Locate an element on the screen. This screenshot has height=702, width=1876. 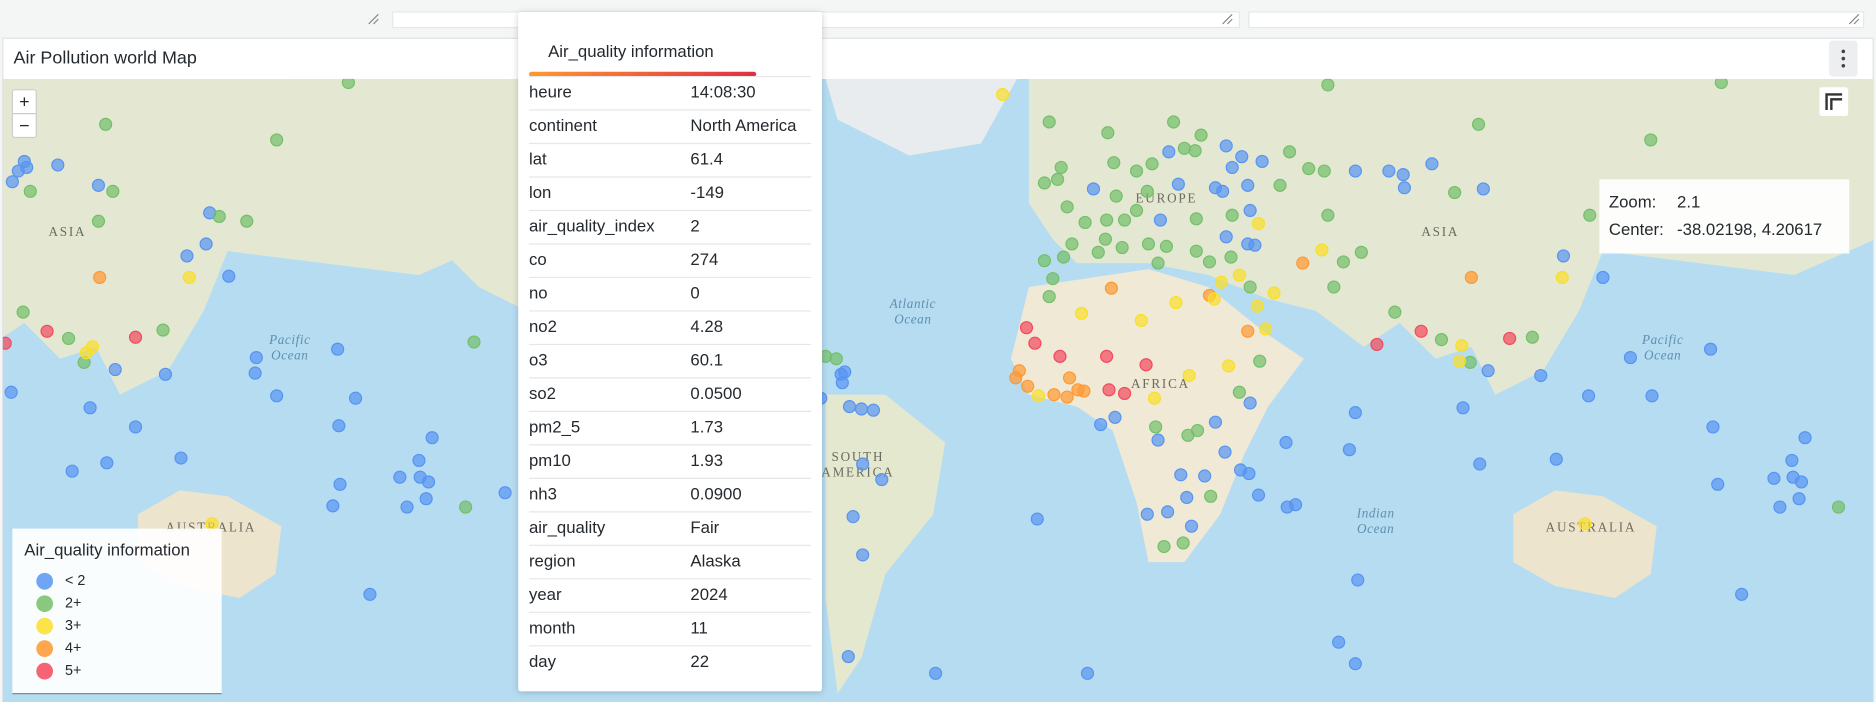
layer-switch is located at coordinates (1834, 102).